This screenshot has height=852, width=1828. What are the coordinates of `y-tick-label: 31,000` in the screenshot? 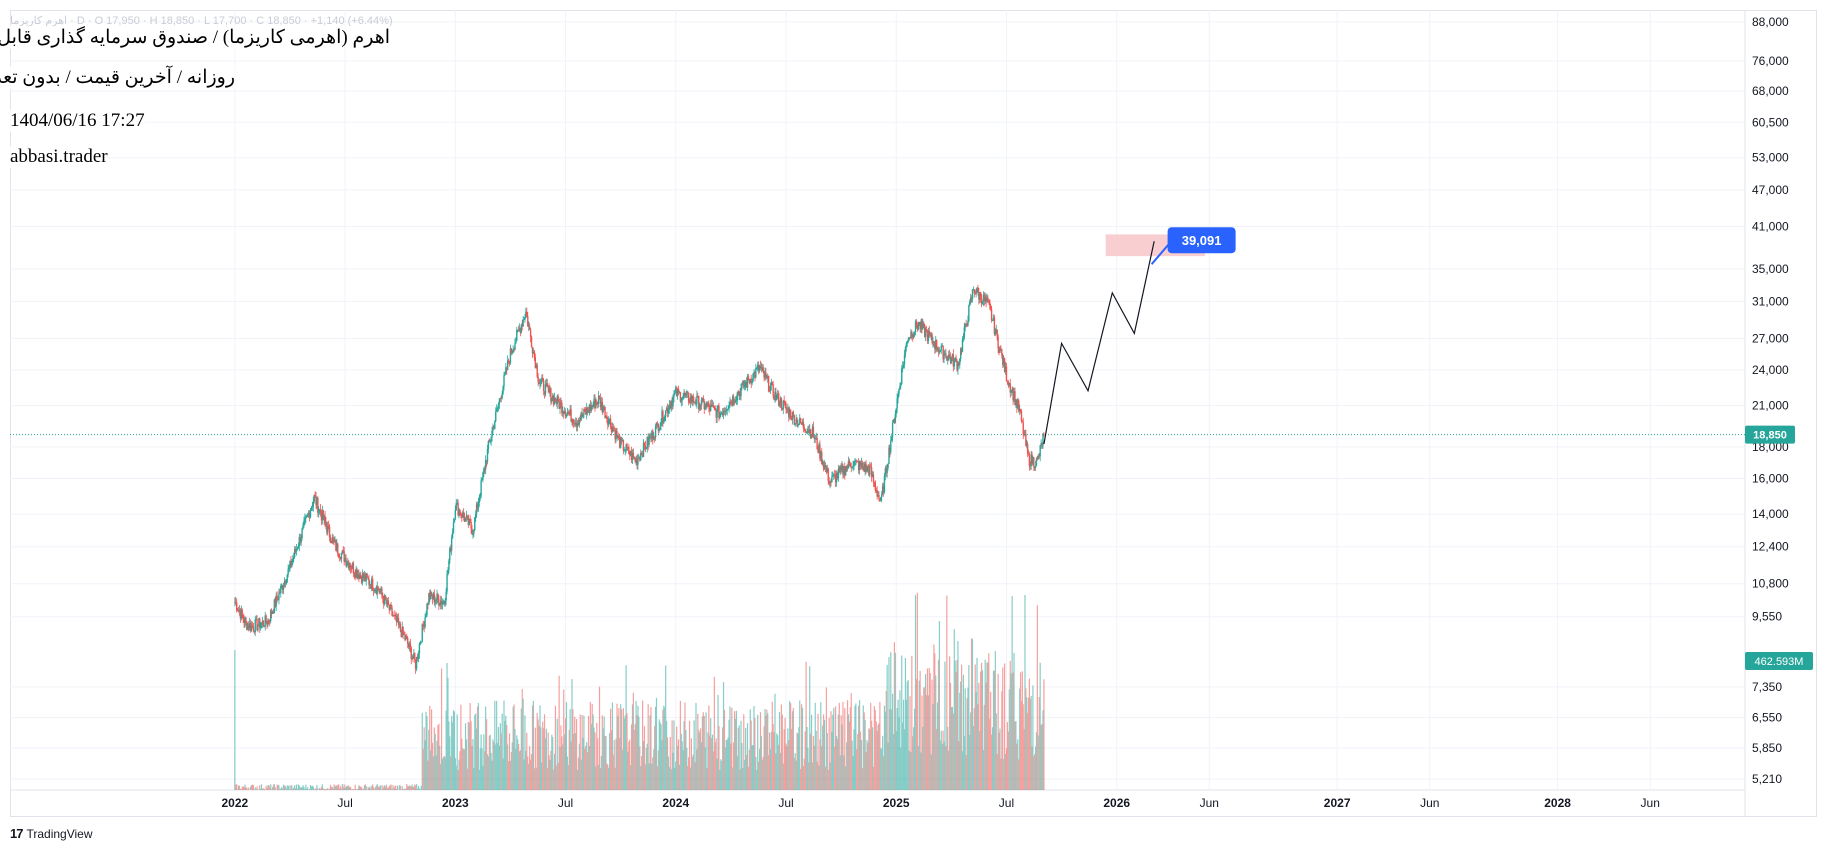 It's located at (1770, 301).